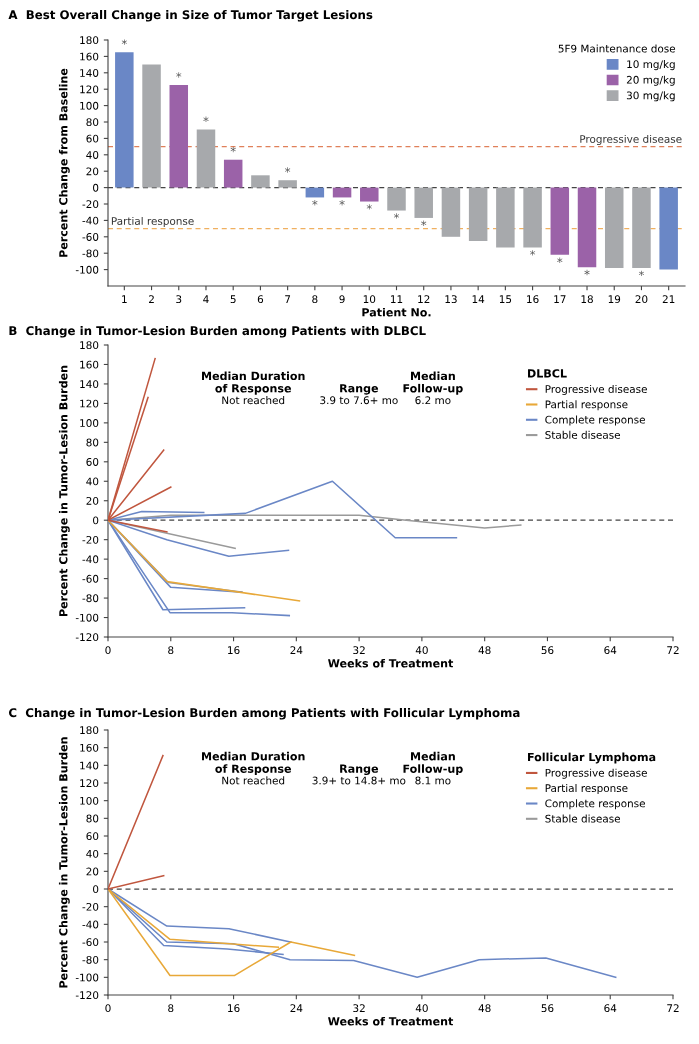 The height and width of the screenshot is (1044, 699). What do you see at coordinates (359, 770) in the screenshot?
I see `annotation: Range` at bounding box center [359, 770].